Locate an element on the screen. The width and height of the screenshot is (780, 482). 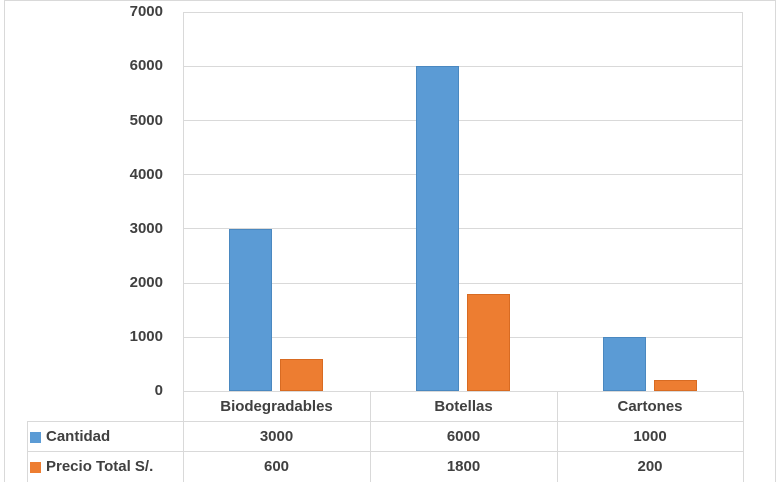
y-tick-label: 2000 is located at coordinates (146, 282).